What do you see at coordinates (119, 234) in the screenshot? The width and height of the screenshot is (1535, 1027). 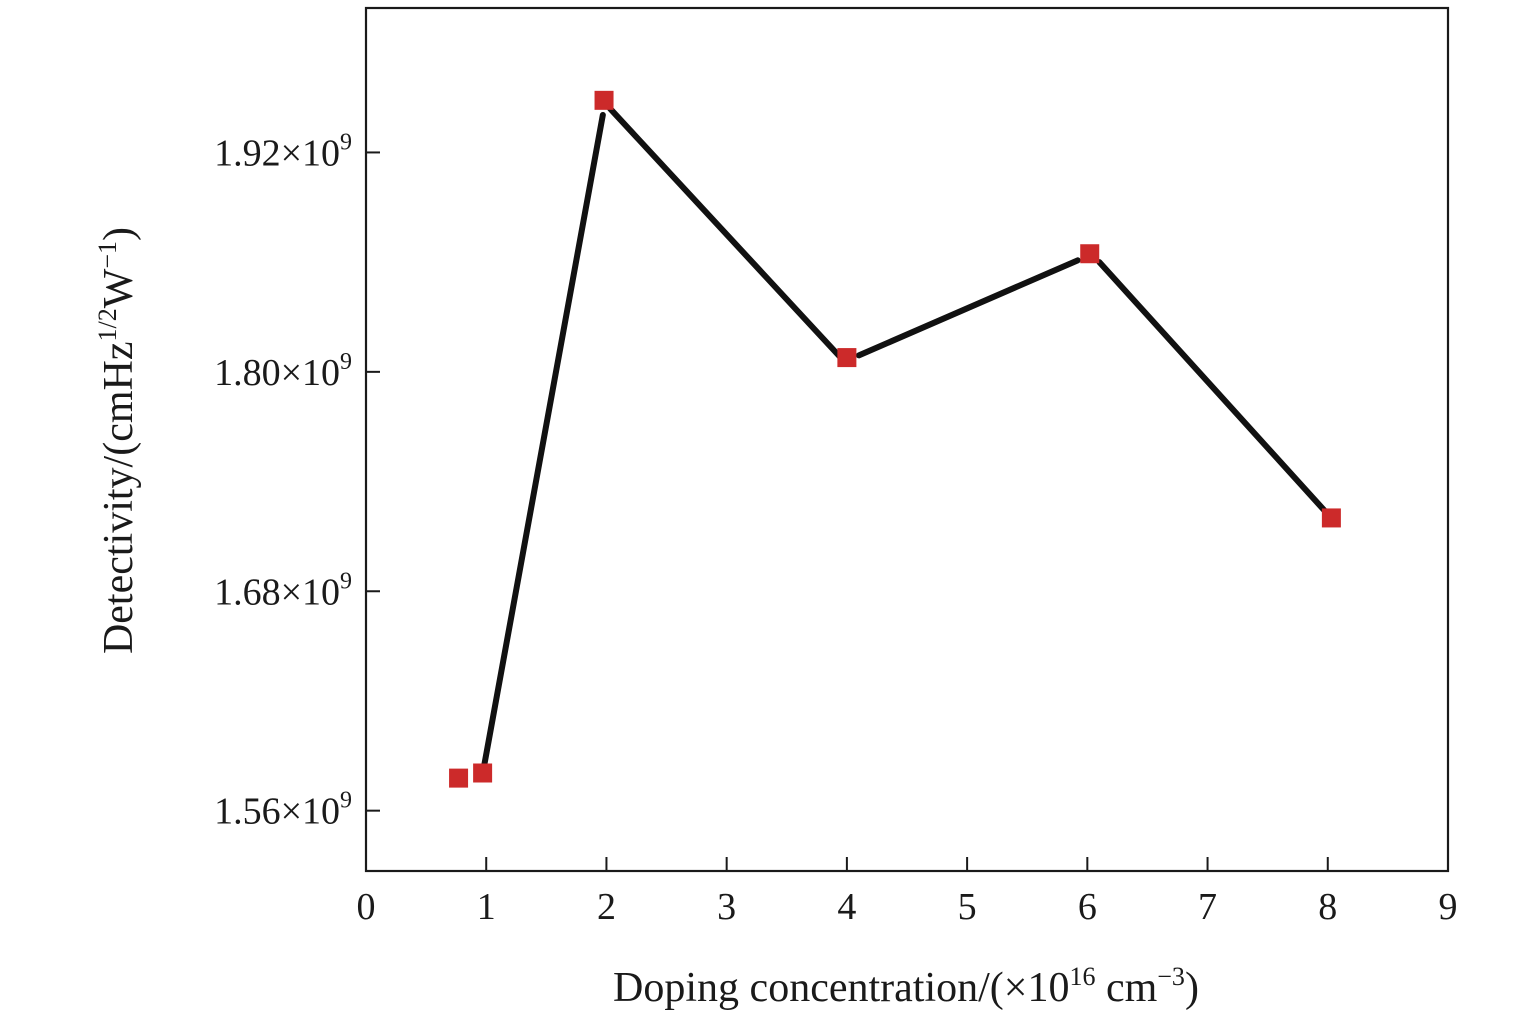 I see `y-axis-title-end: )` at bounding box center [119, 234].